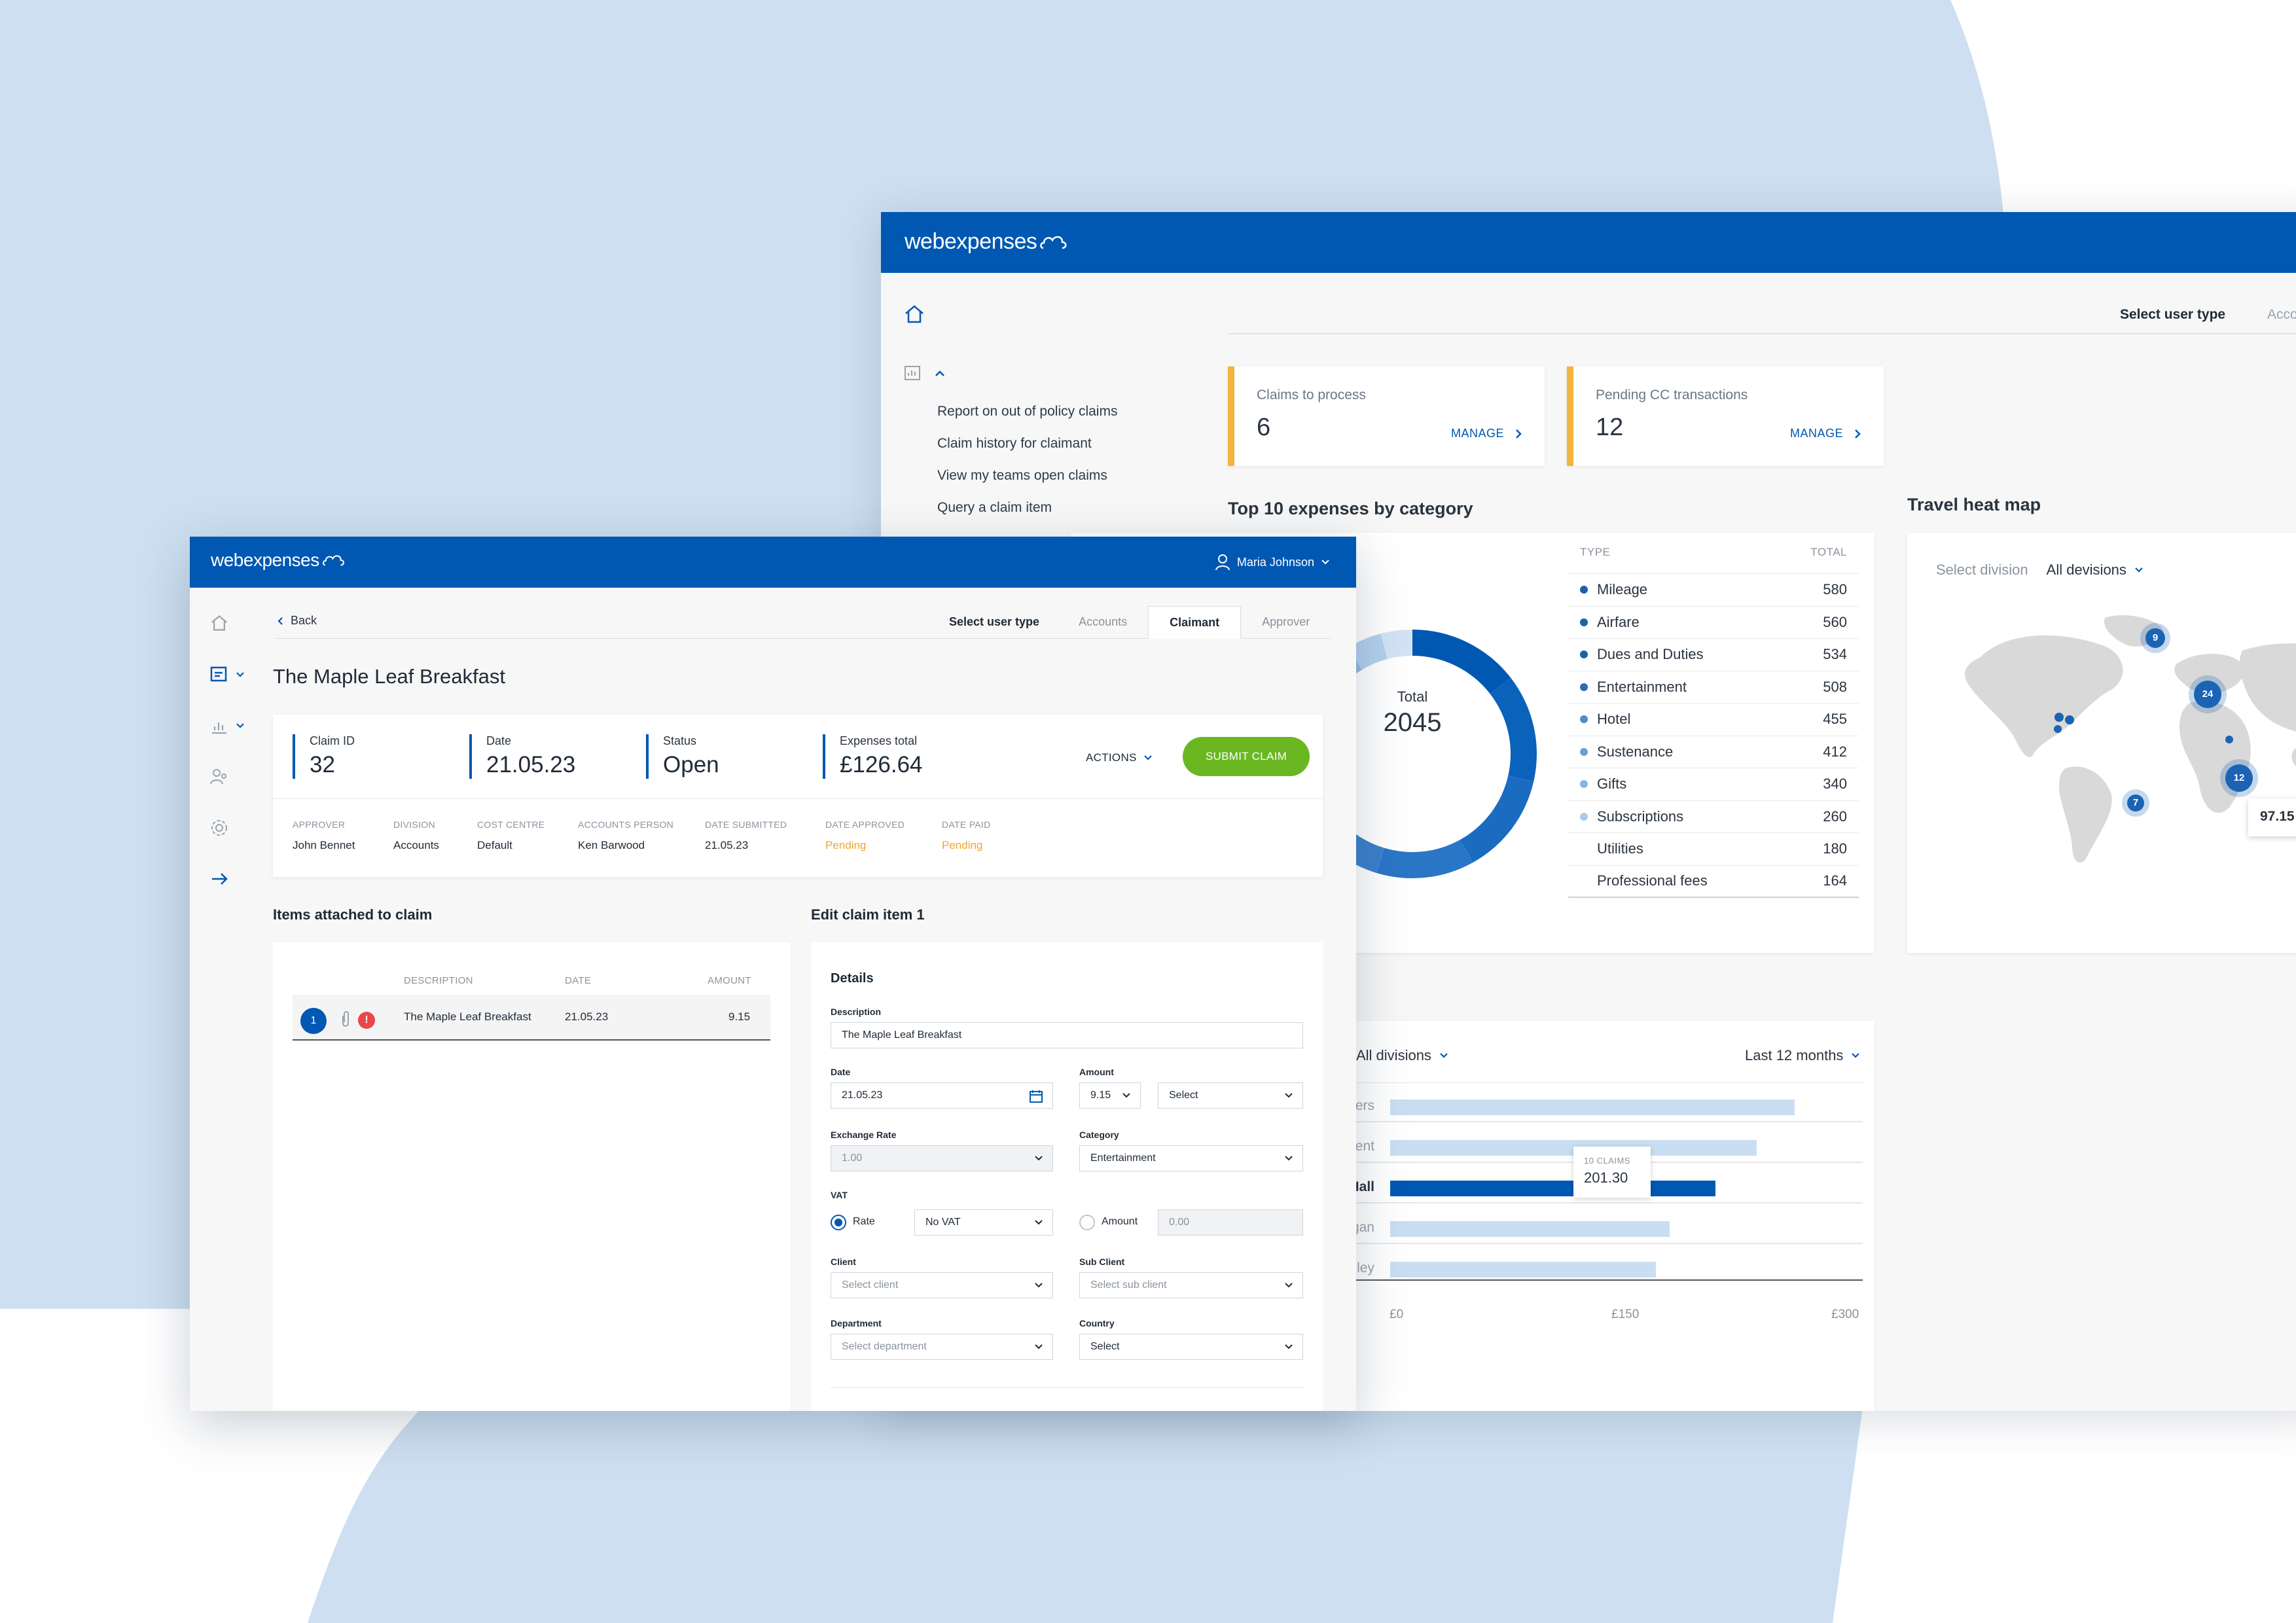  What do you see at coordinates (531, 764) in the screenshot?
I see `stat-value: 21.05.23` at bounding box center [531, 764].